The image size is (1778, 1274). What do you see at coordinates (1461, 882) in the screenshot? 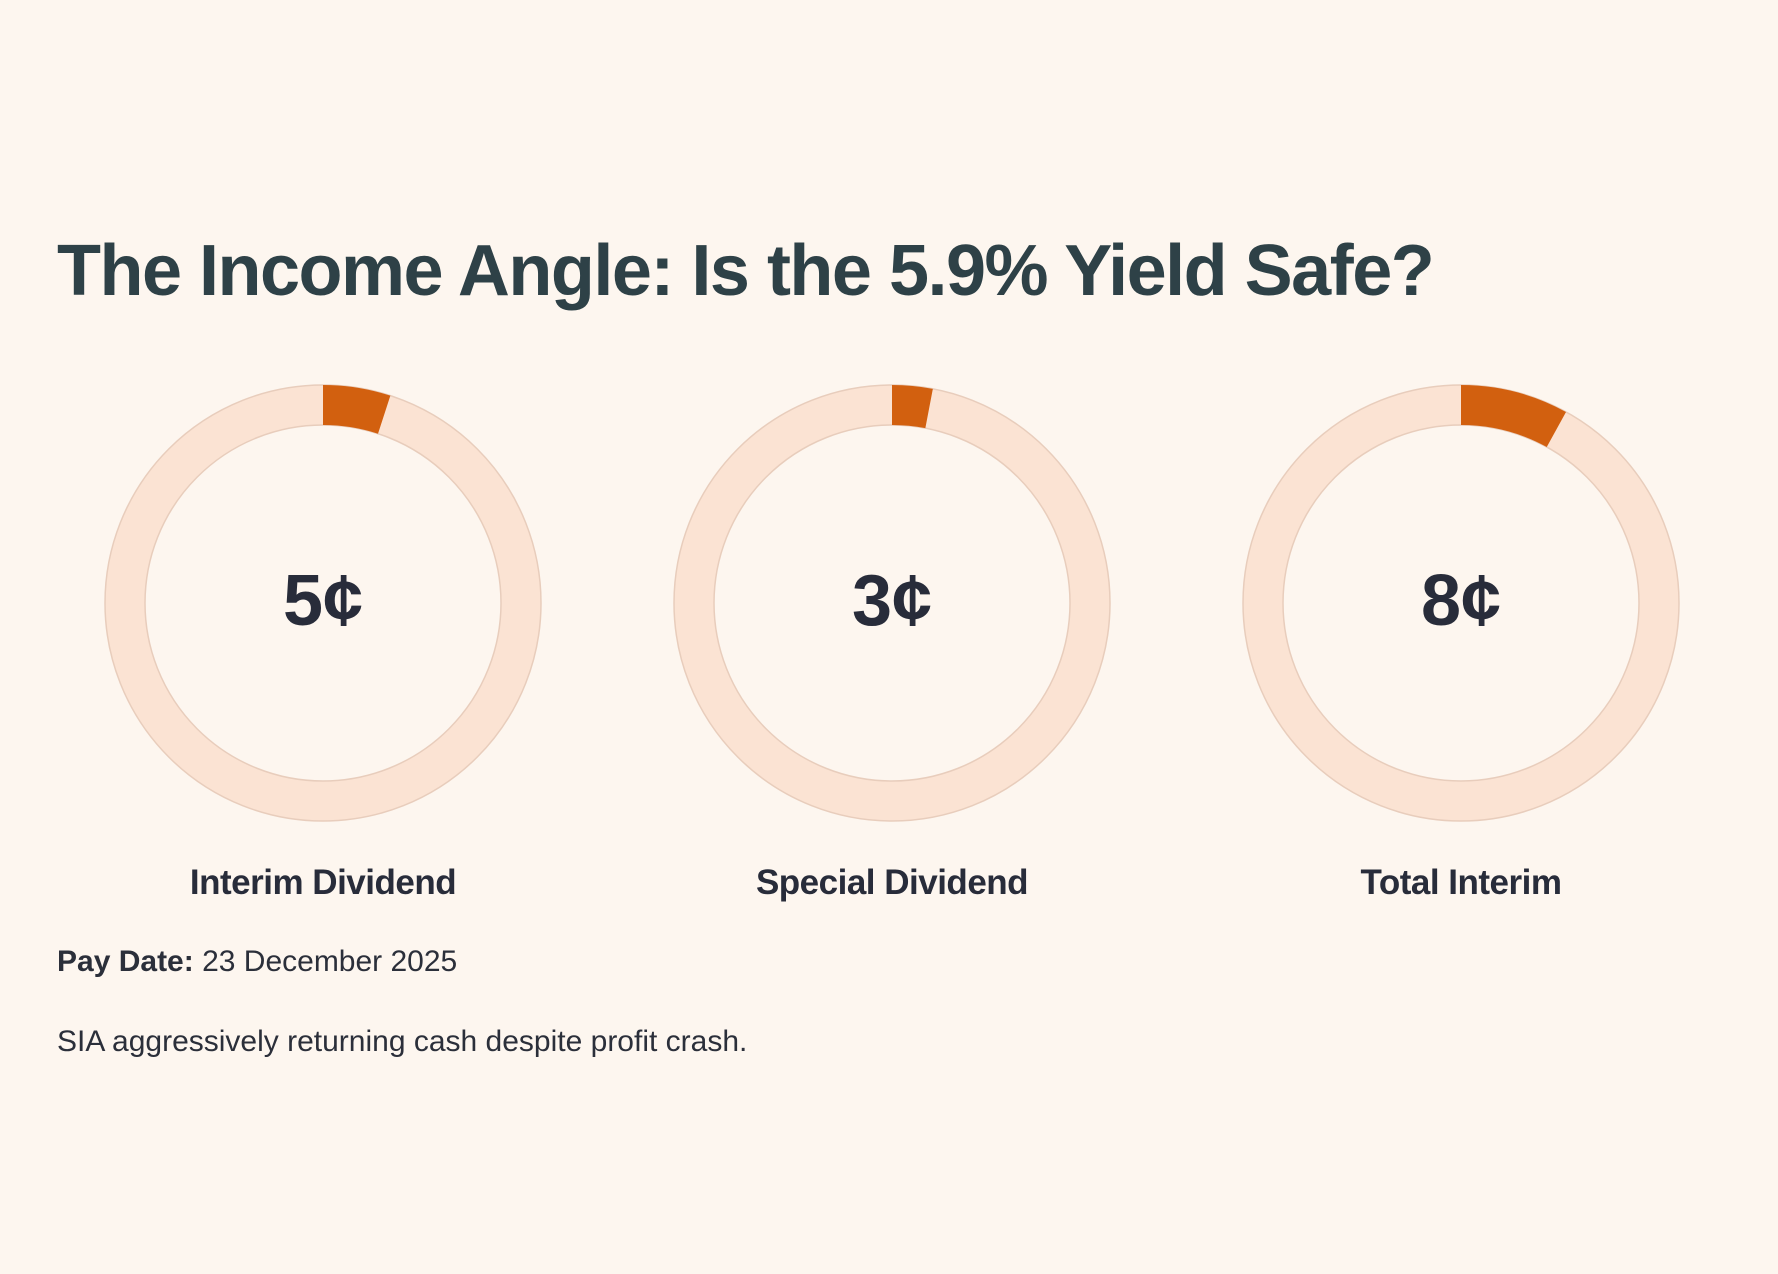
I see `gauge-label-total-interim: Total Interim` at bounding box center [1461, 882].